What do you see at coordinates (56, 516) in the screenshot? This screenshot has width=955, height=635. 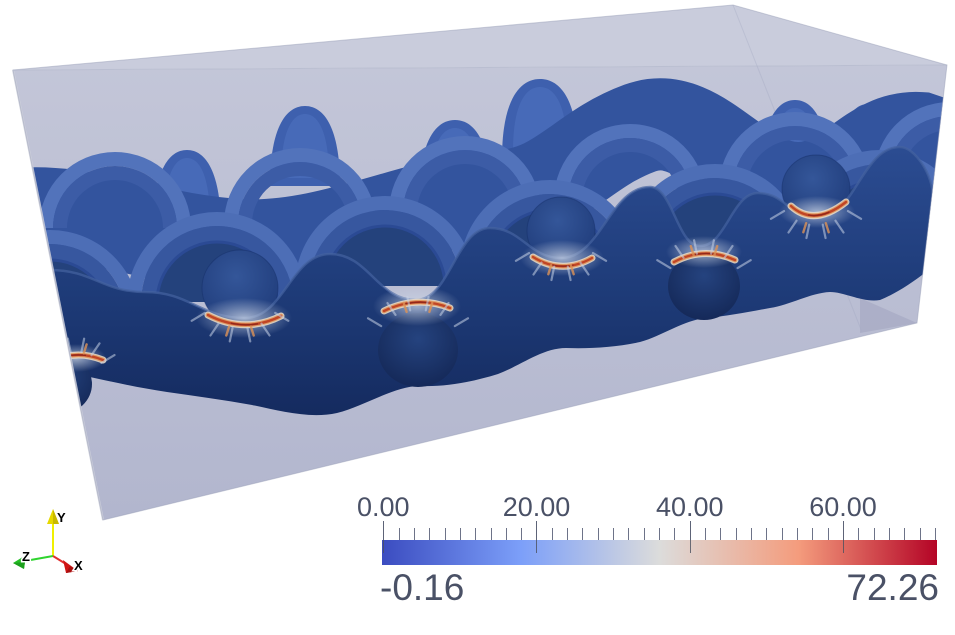 I see `y-axis-cone-shade` at bounding box center [56, 516].